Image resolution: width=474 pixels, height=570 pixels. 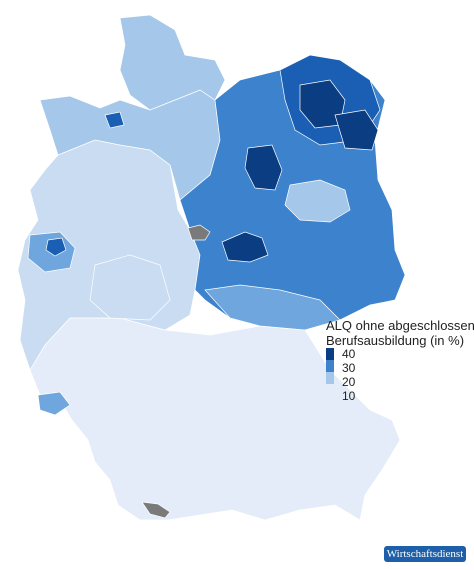 I want to click on legend-tick-20: 20, so click(x=349, y=382).